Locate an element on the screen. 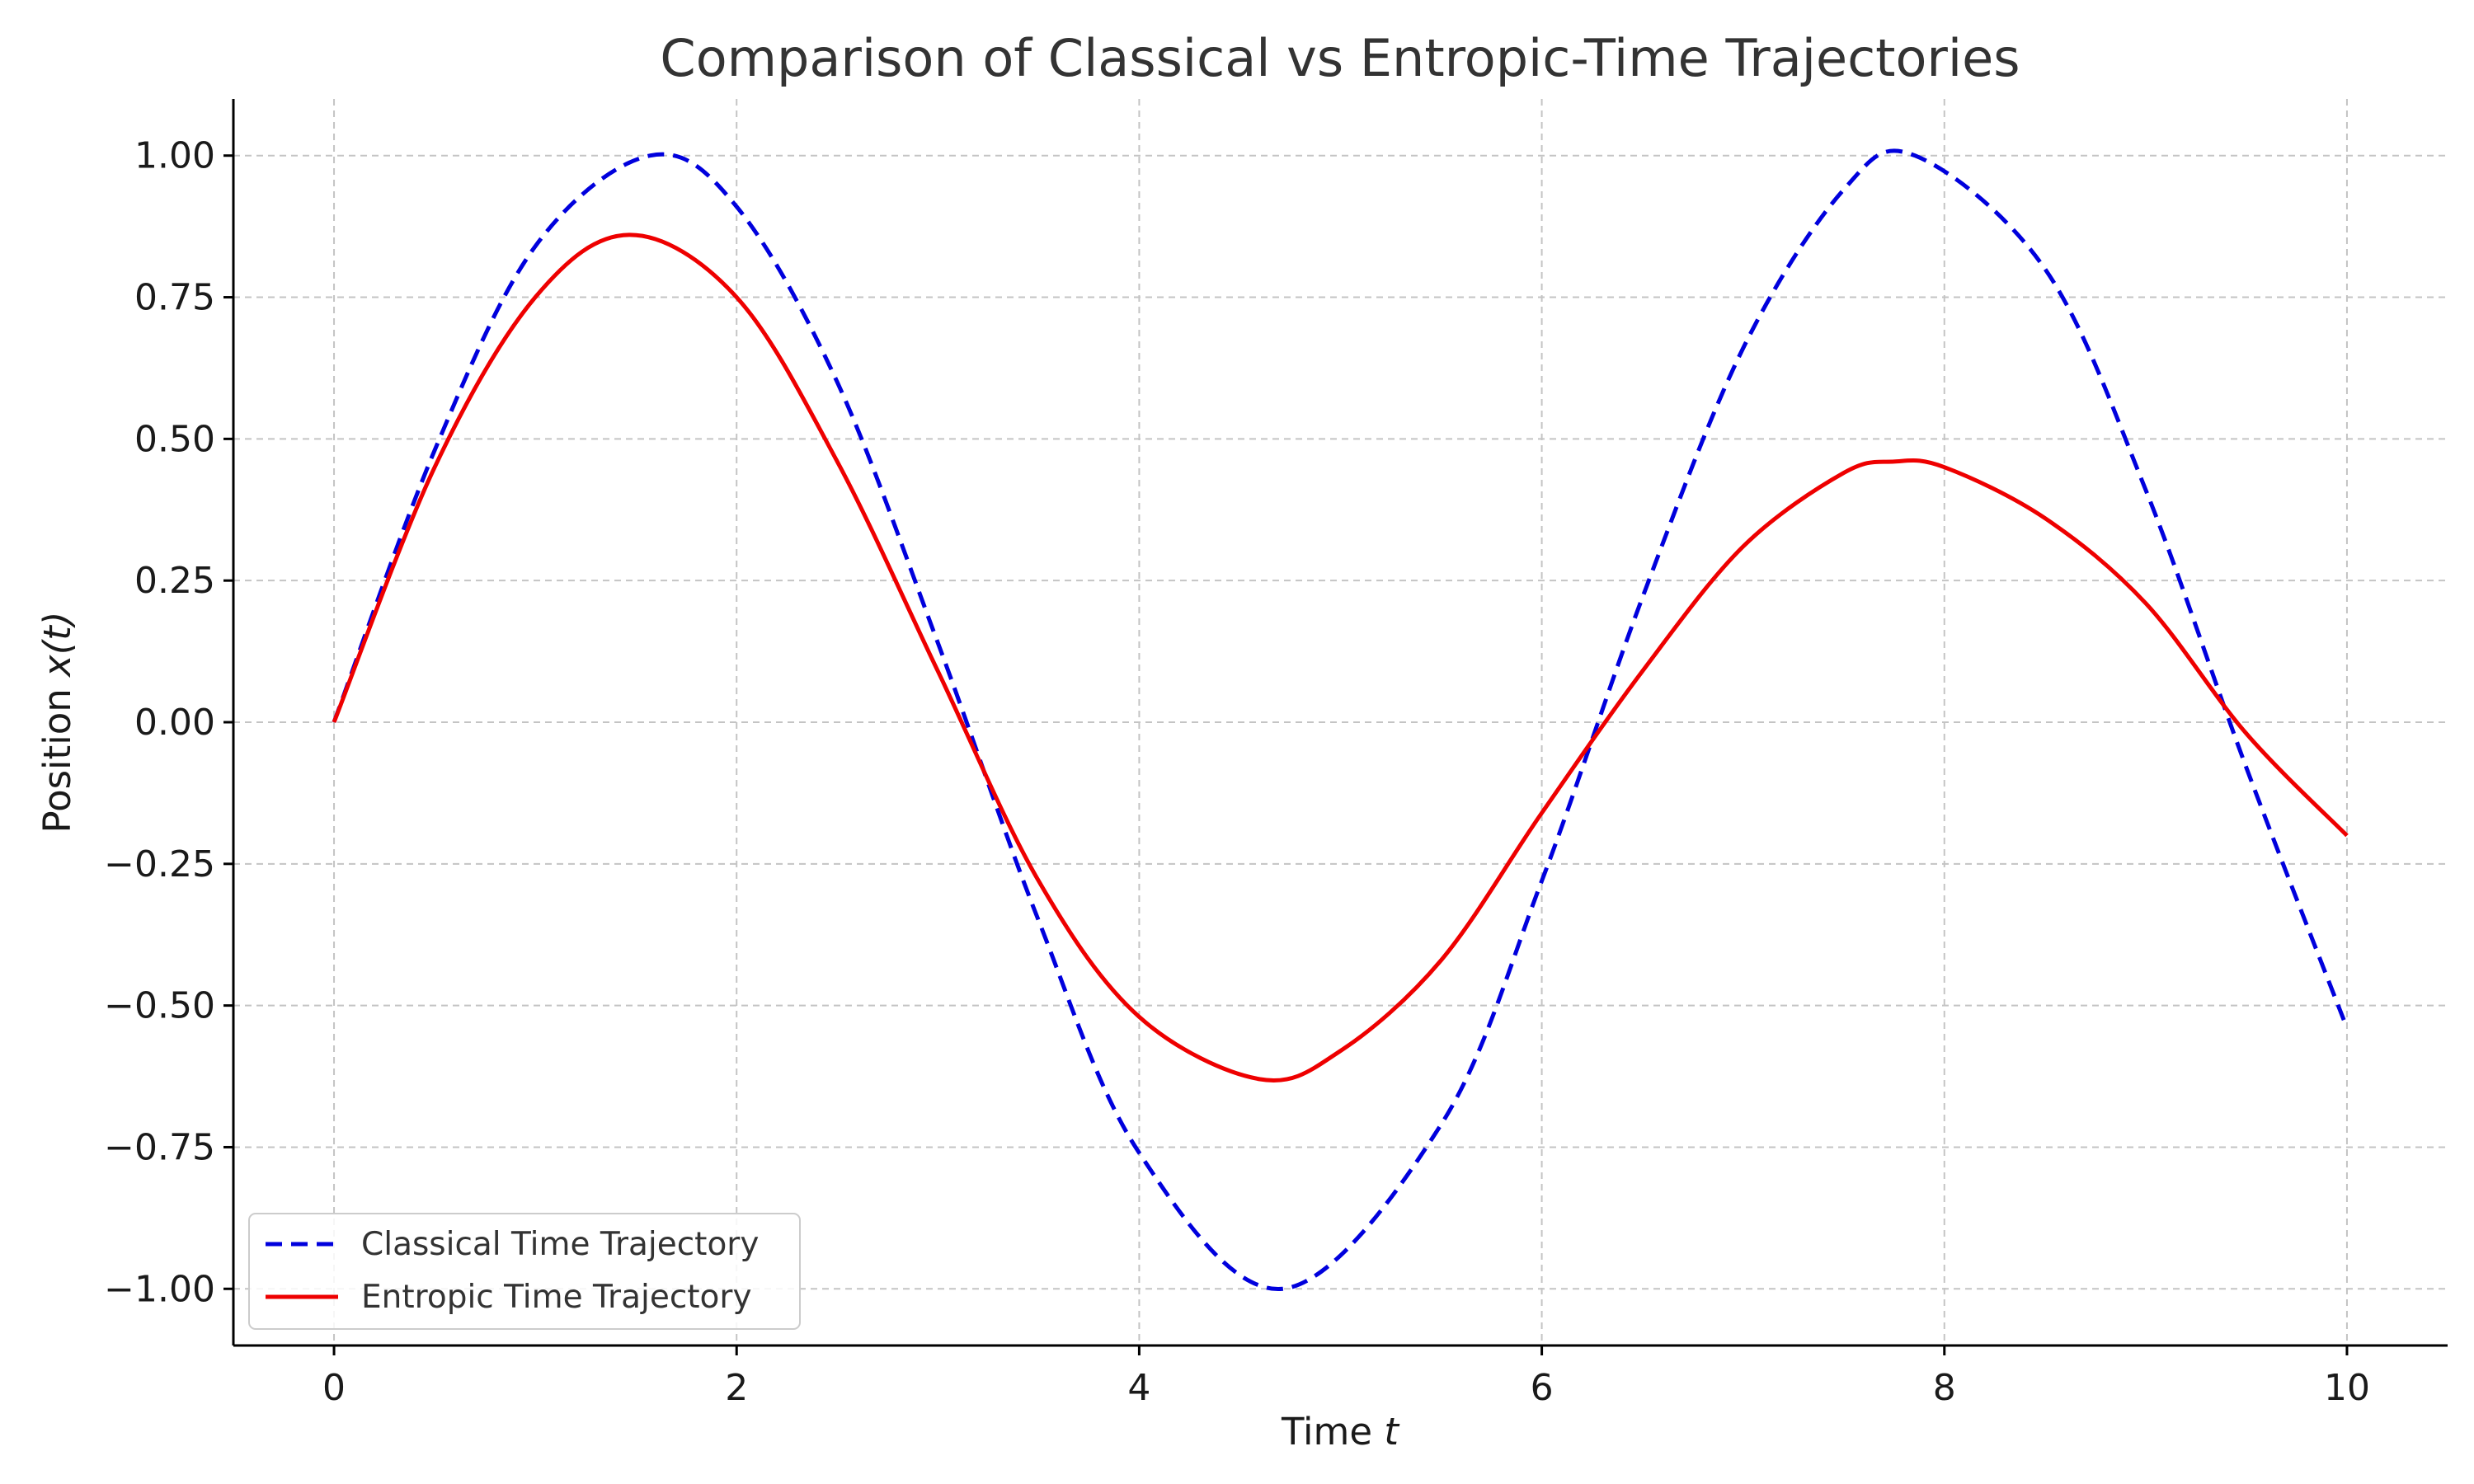 This screenshot has height=1484, width=2474. x-axis-label: Time t is located at coordinates (1340, 1431).